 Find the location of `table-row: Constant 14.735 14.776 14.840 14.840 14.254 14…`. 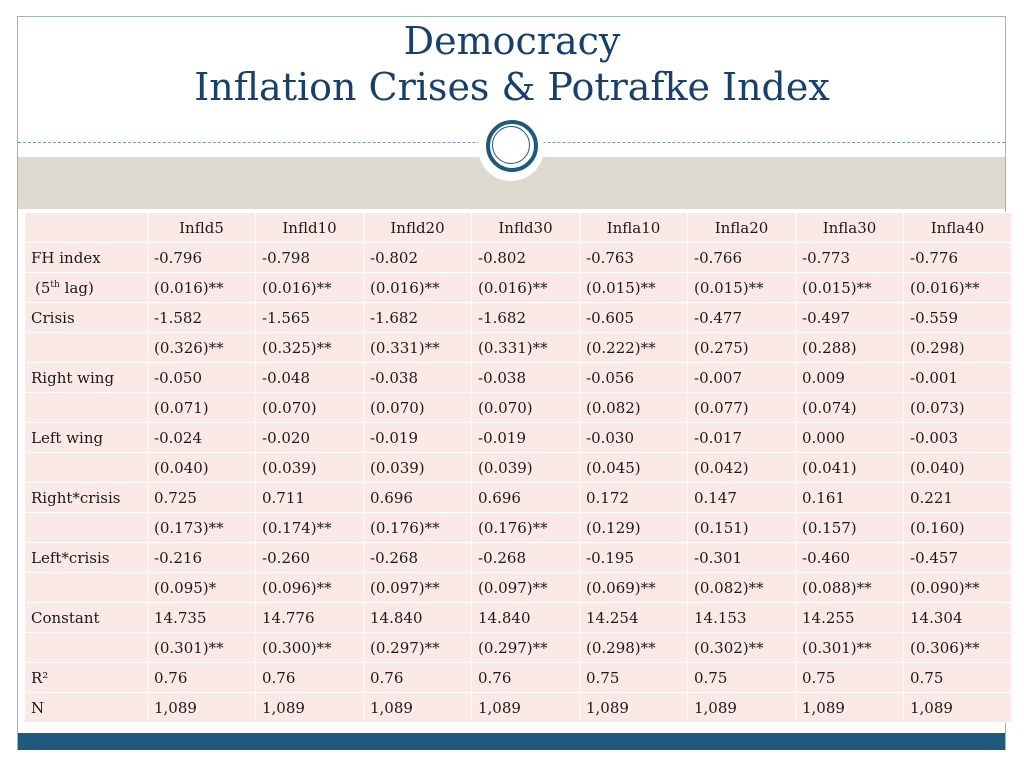

table-row: Constant 14.735 14.776 14.840 14.840 14.254 14… is located at coordinates (518, 617).